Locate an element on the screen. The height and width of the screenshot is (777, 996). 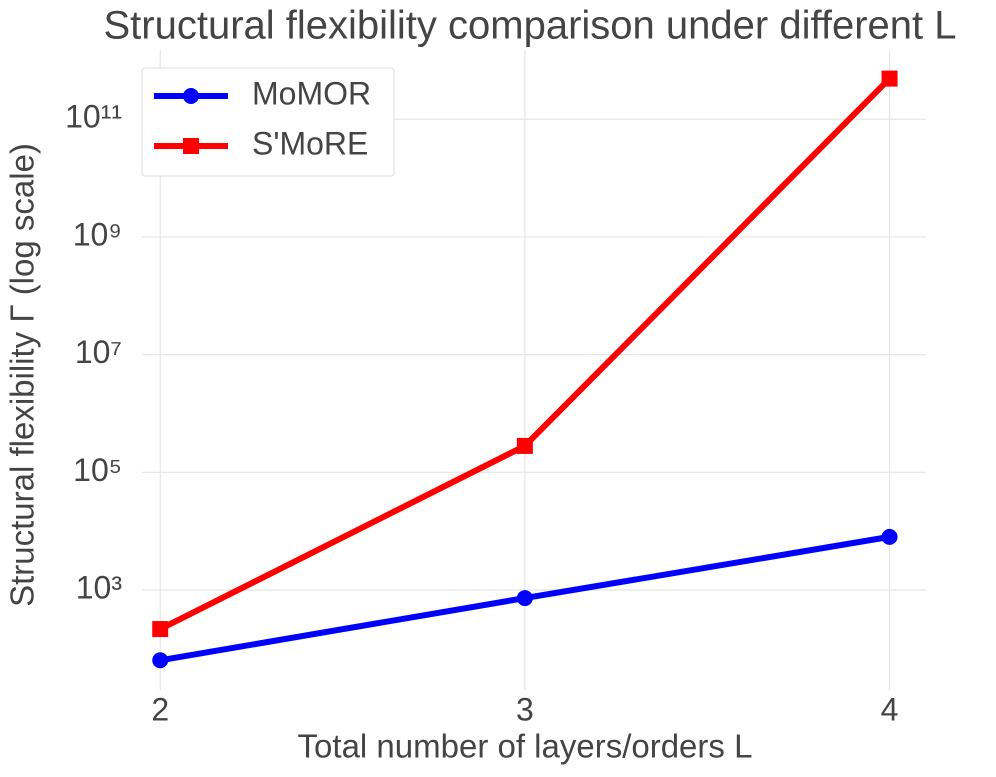
y-tick-label: 10³ is located at coordinates (99, 587).